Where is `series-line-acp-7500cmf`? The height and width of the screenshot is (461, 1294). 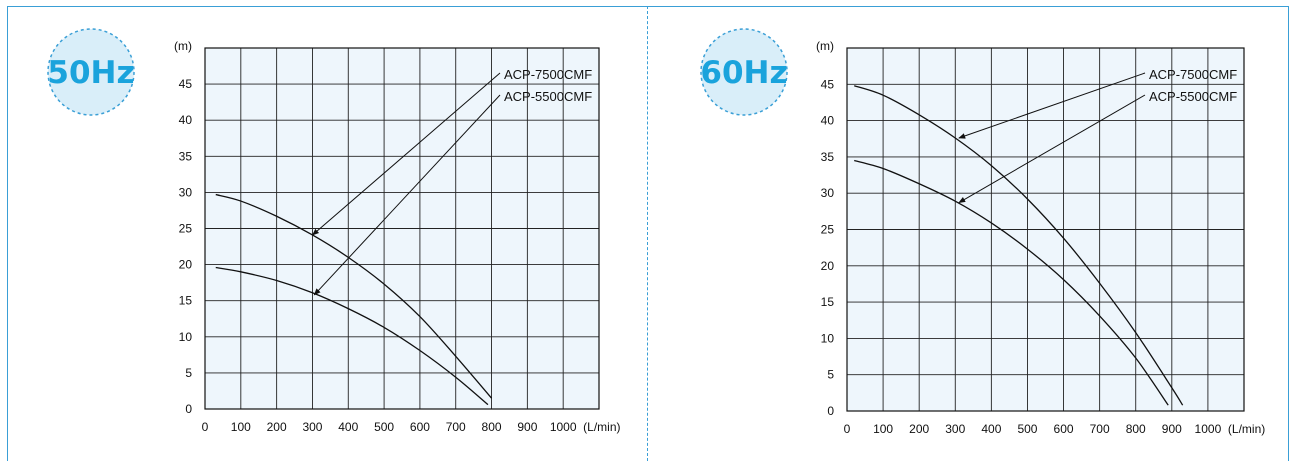 series-line-acp-7500cmf is located at coordinates (354, 296).